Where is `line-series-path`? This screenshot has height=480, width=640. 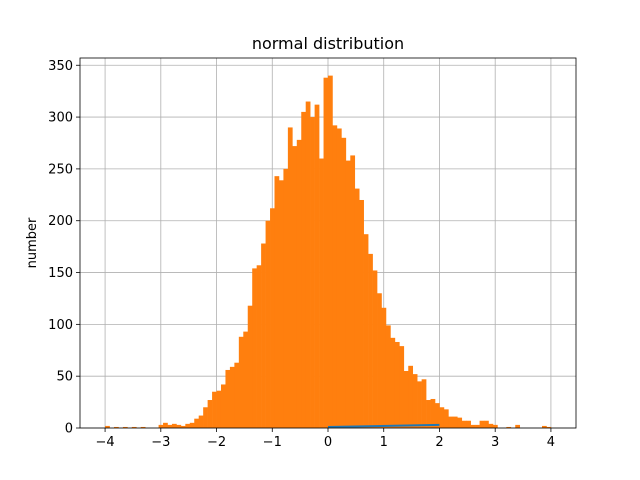 line-series-path is located at coordinates (383, 425).